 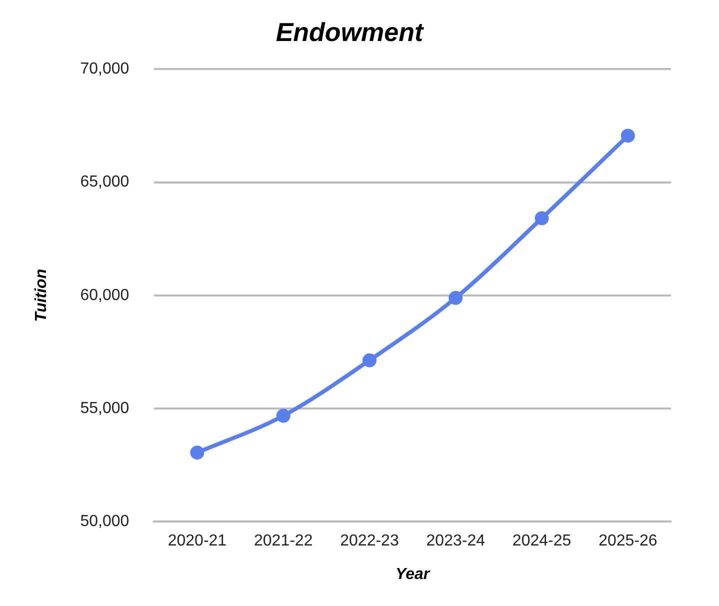 What do you see at coordinates (542, 541) in the screenshot?
I see `x-tick-label: 2024-25` at bounding box center [542, 541].